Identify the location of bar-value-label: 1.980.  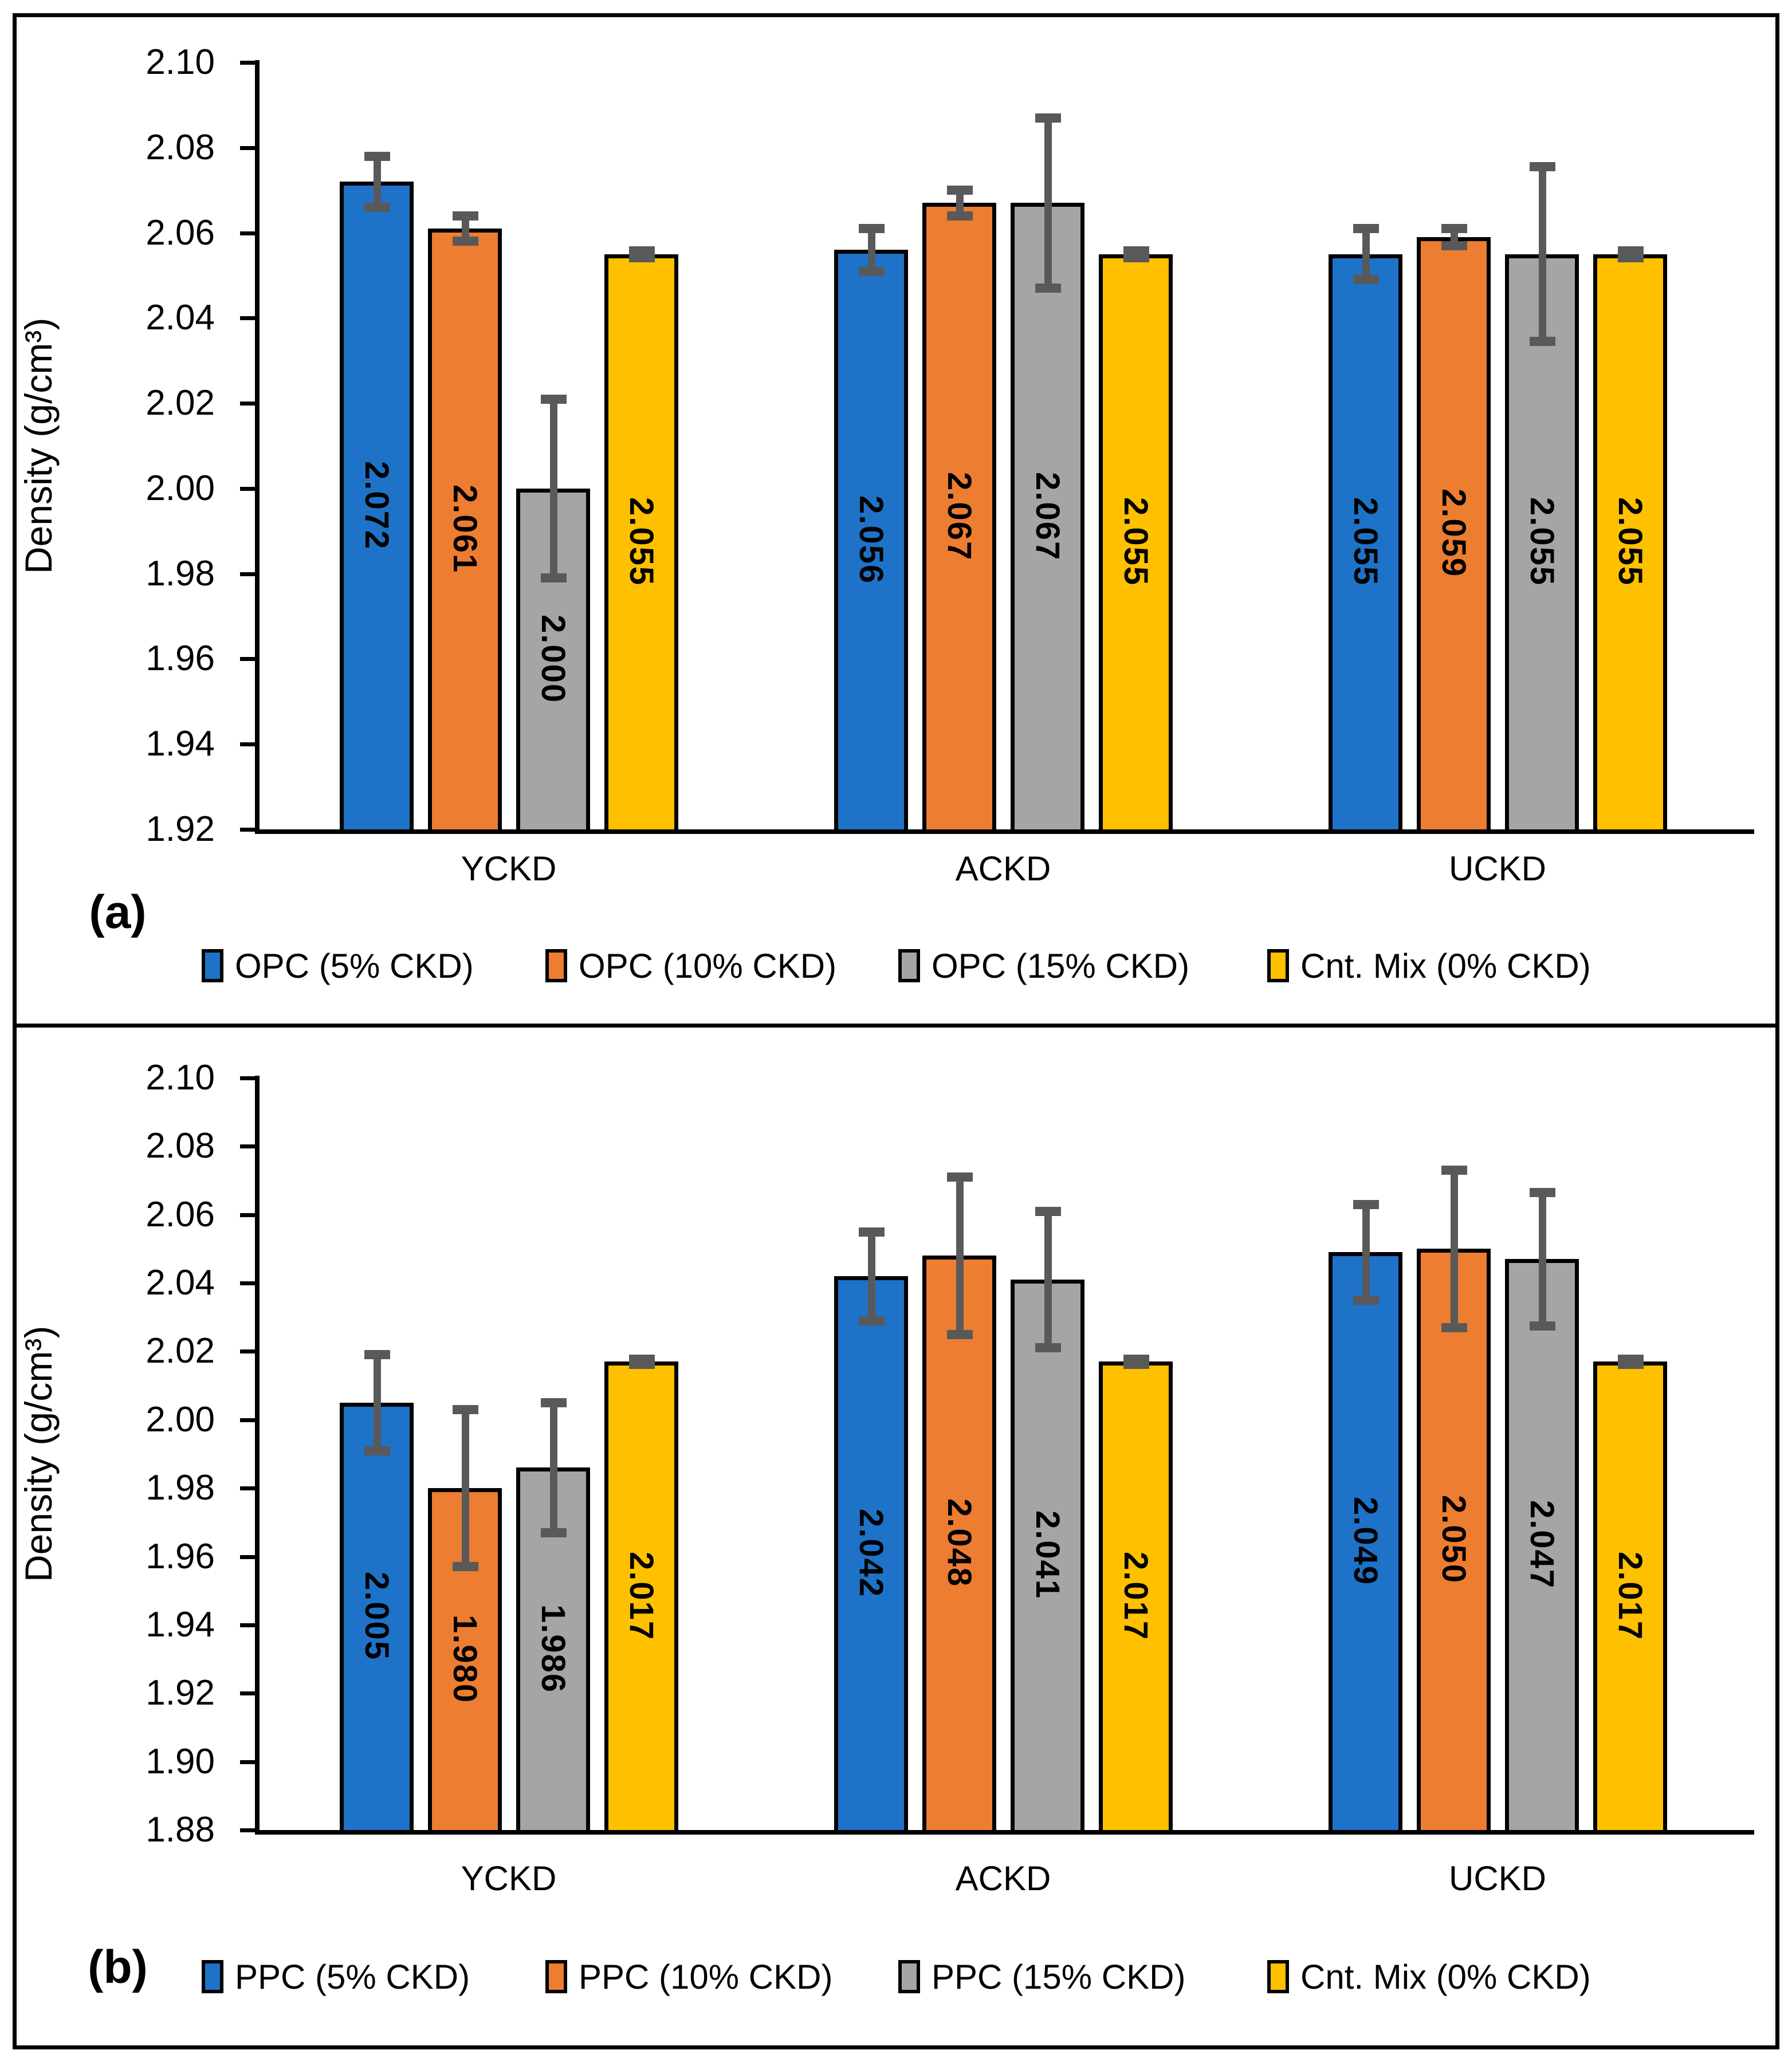
(465, 1660).